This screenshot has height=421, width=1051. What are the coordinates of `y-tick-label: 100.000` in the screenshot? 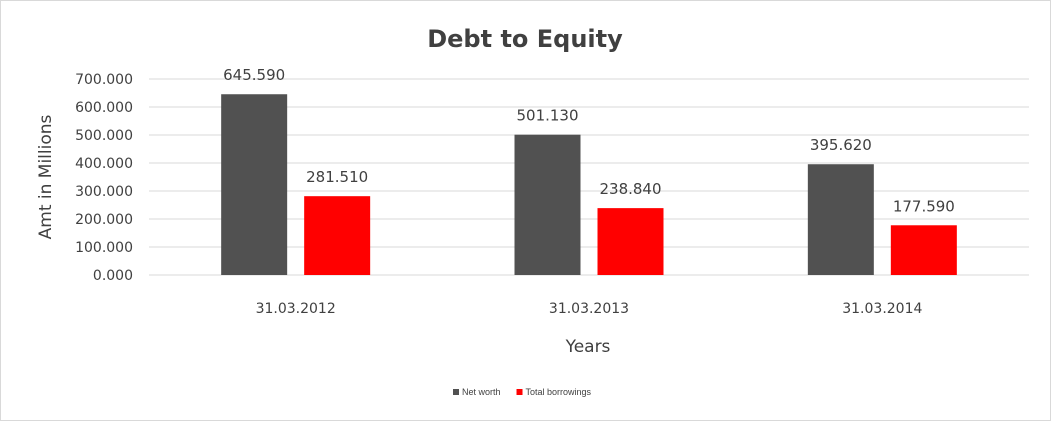 It's located at (104, 248).